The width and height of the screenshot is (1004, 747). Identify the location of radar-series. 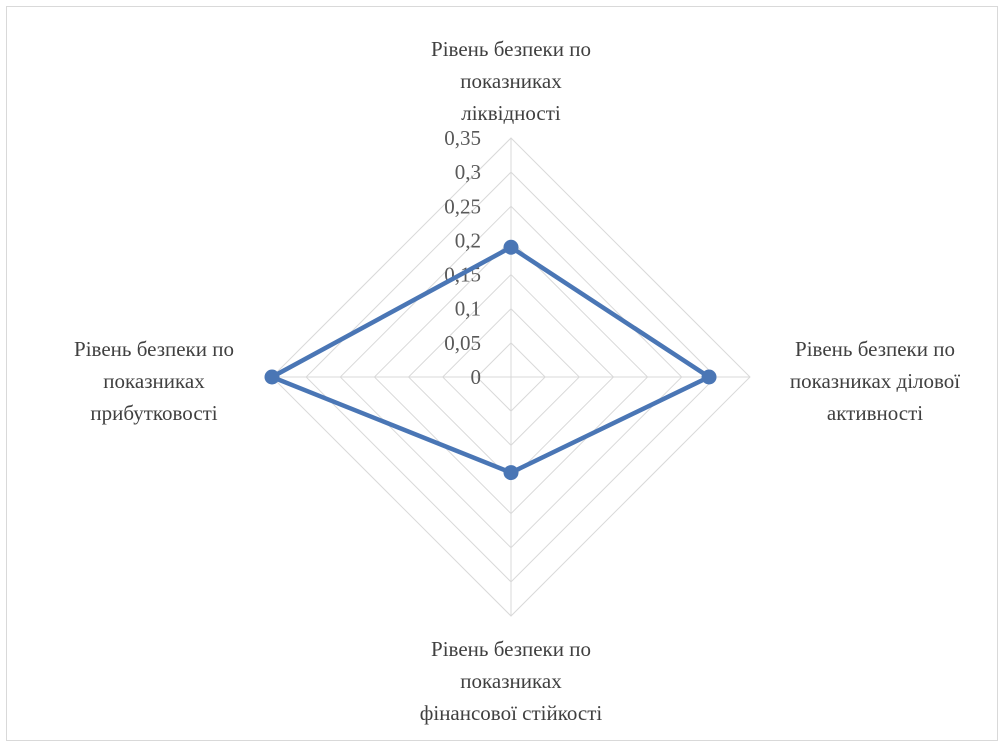
(490, 360).